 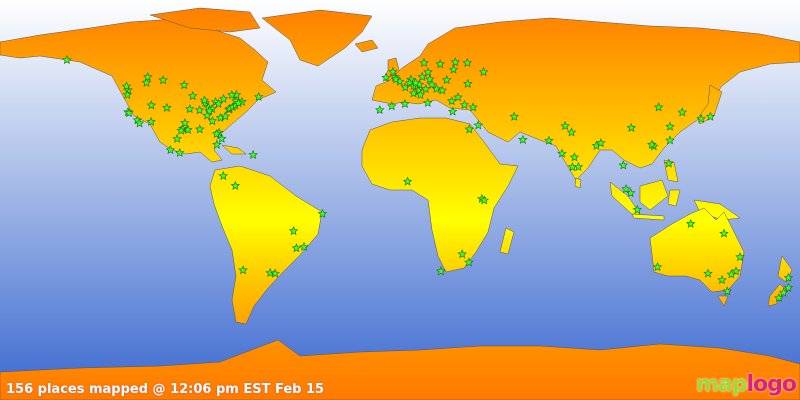 What do you see at coordinates (746, 384) in the screenshot?
I see `maplogo-logo: maplogo` at bounding box center [746, 384].